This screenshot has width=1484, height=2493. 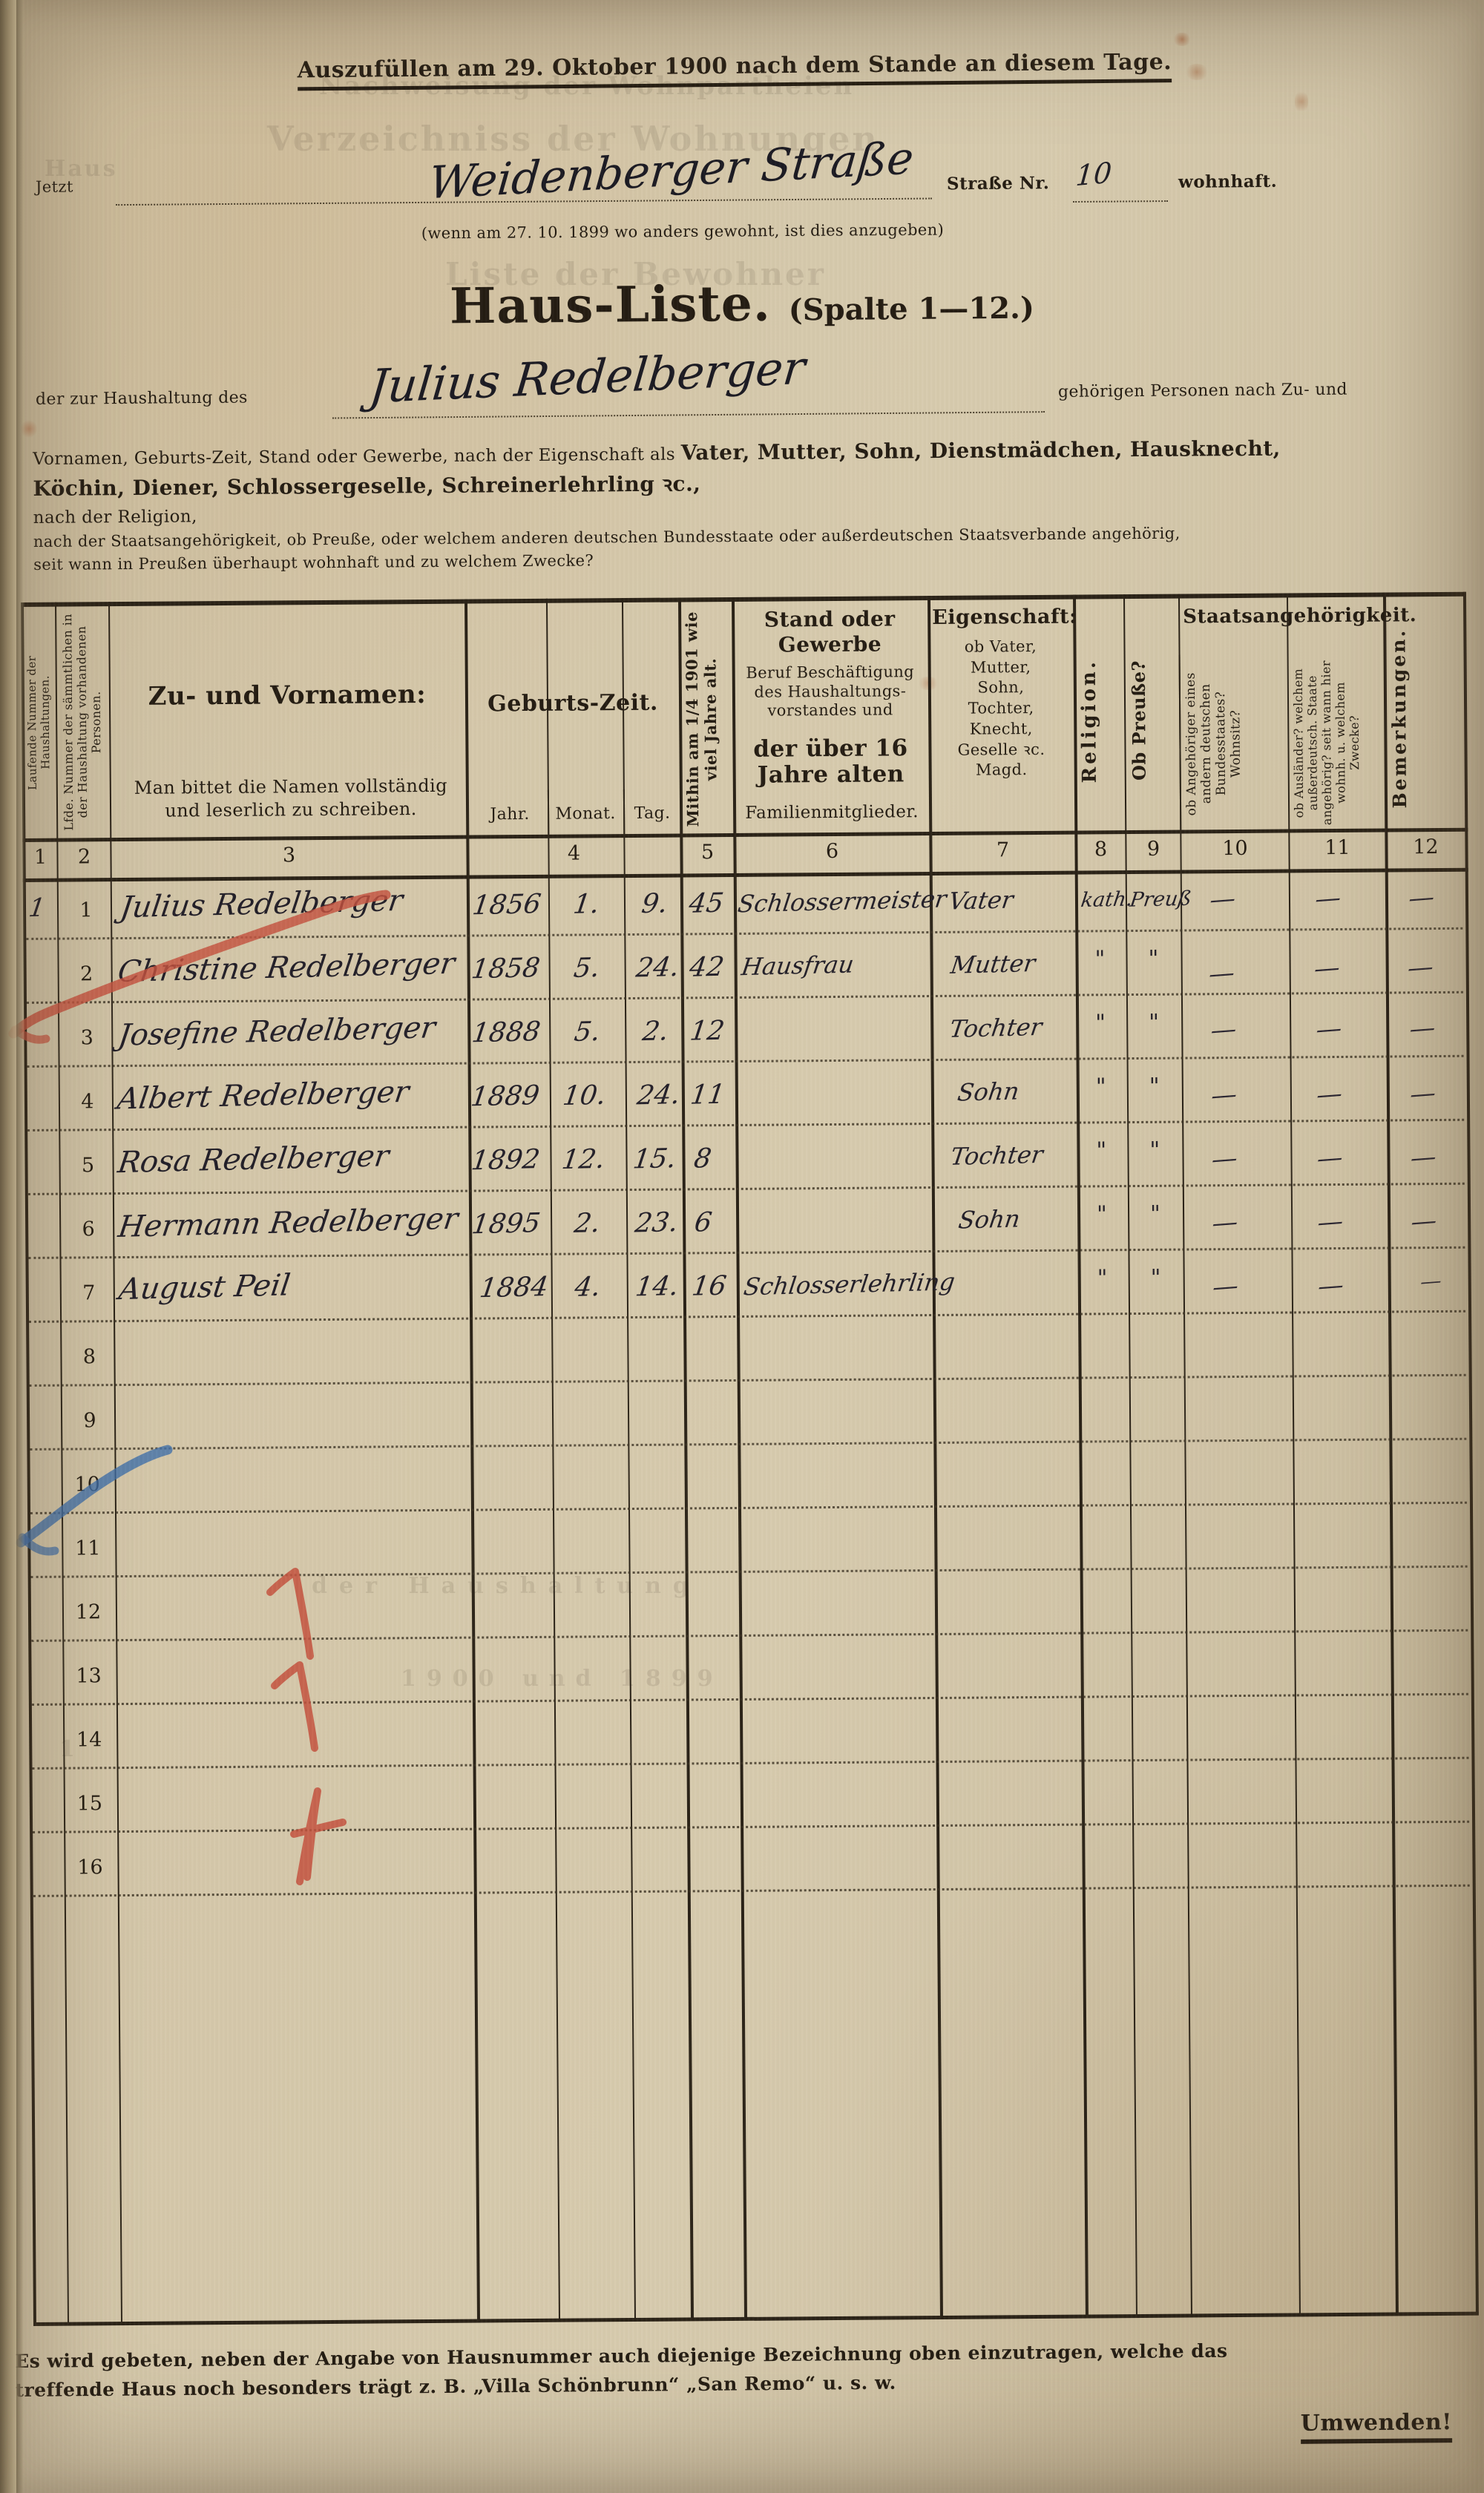 What do you see at coordinates (115, 517) in the screenshot?
I see `instruction-line-3: nach der Religion,` at bounding box center [115, 517].